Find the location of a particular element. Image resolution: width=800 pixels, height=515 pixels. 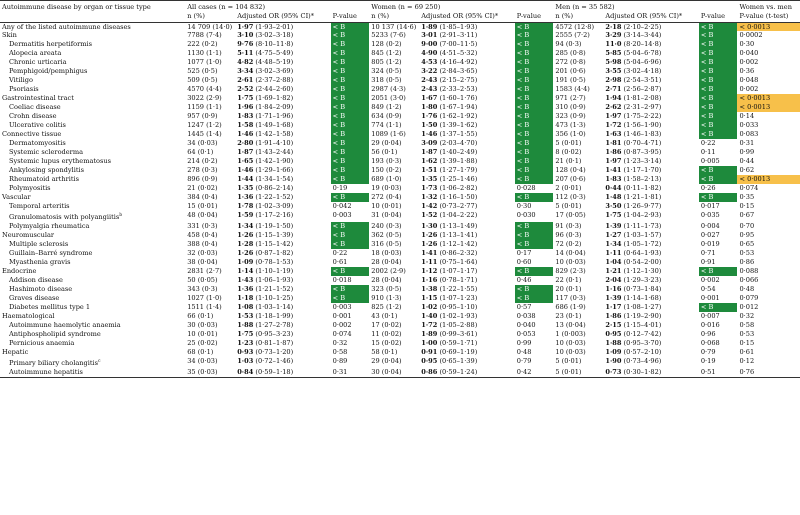

disease-label: Multiple sclerosis is located at coordinates (39, 244).